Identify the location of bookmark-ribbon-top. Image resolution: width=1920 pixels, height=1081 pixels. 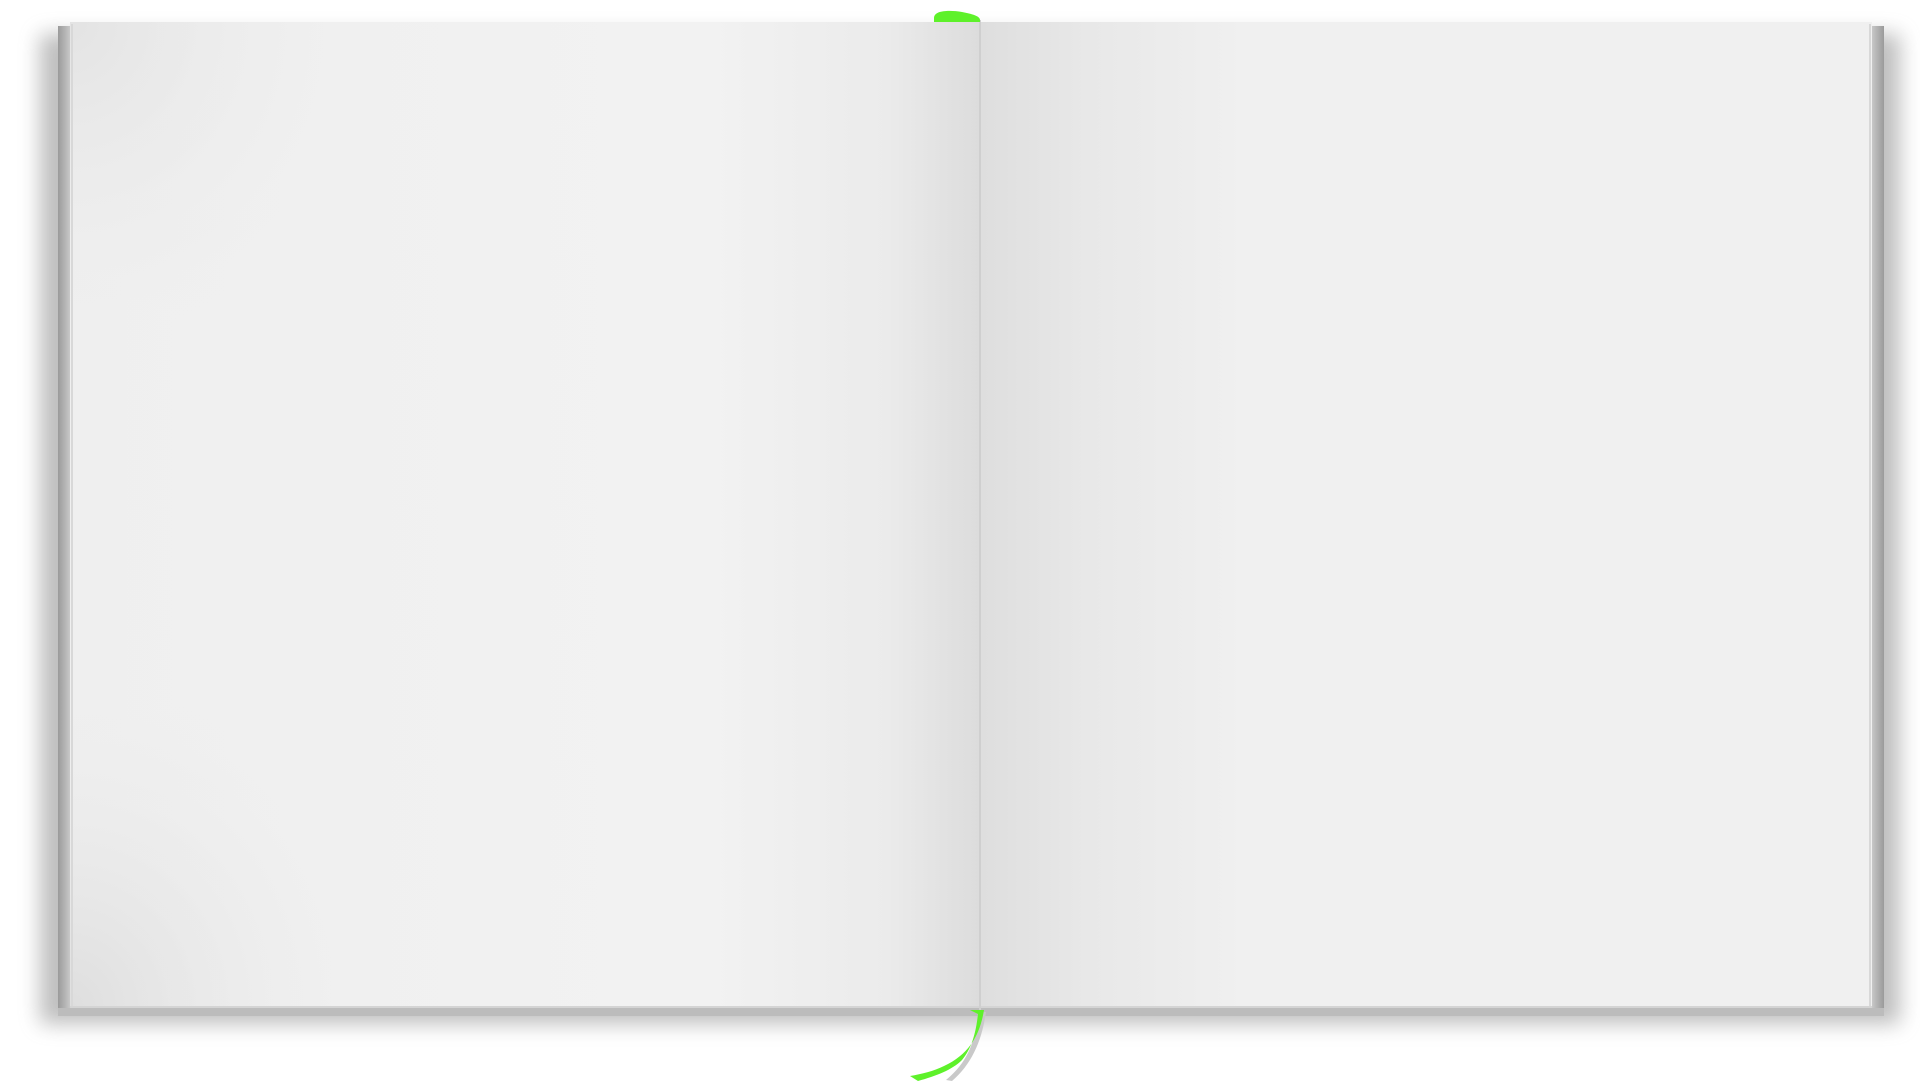
(957, 16).